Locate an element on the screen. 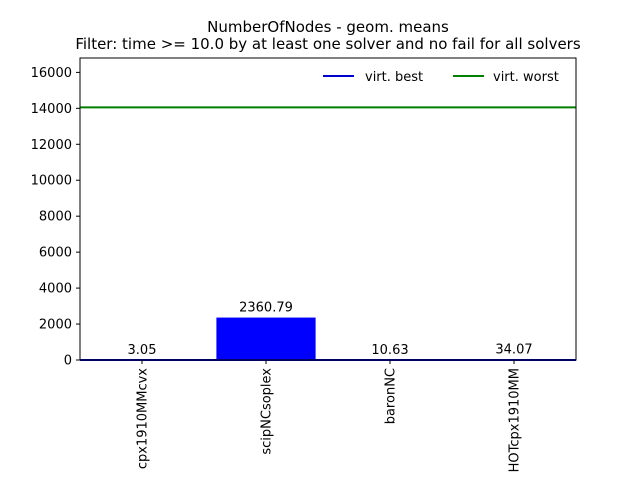 The image size is (640, 480). data-label: 3.05 is located at coordinates (142, 350).